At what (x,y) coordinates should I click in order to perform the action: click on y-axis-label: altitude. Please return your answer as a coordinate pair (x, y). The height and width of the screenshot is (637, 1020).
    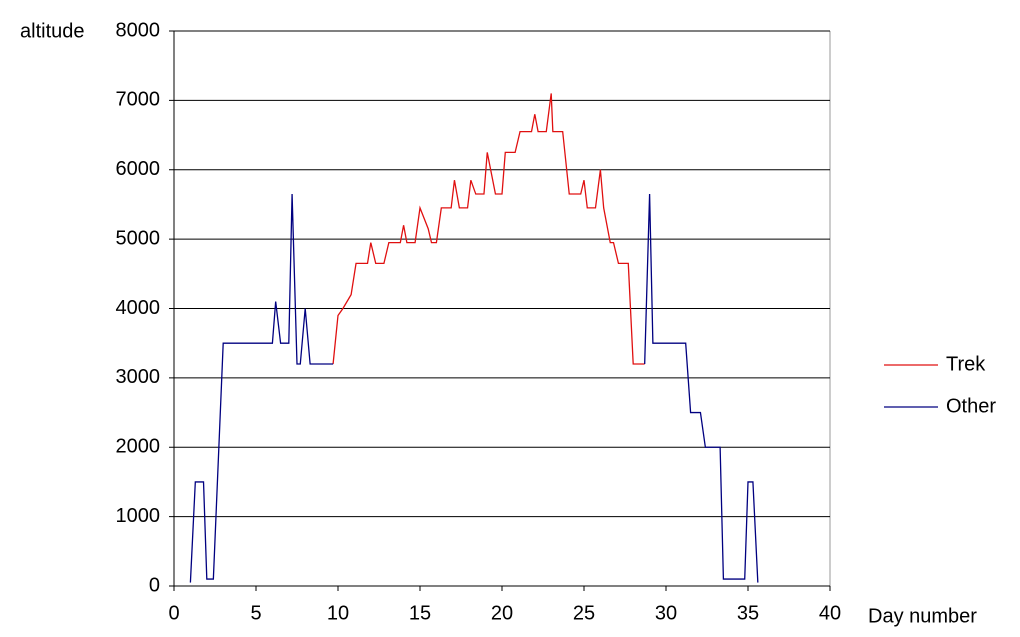
    Looking at the image, I should click on (52, 31).